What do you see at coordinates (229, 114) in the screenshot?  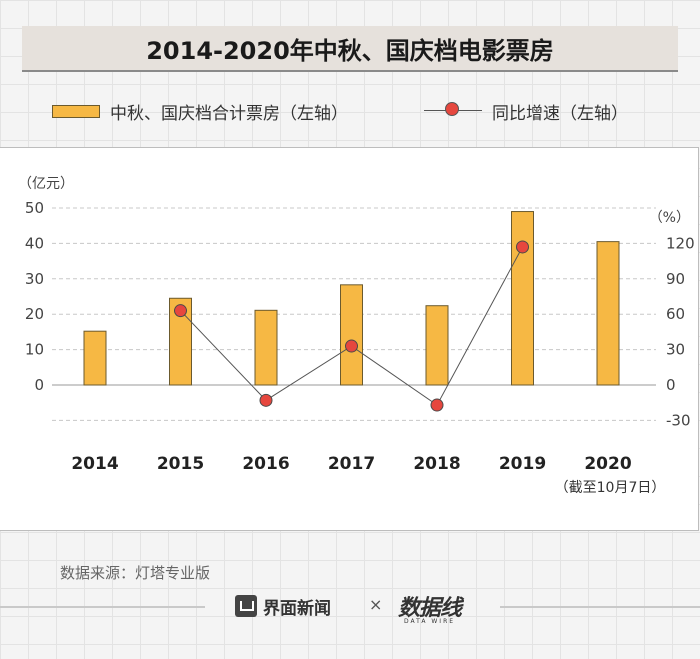 I see `legend-bar-label: 中秋、国庆档合计票房（左轴）` at bounding box center [229, 114].